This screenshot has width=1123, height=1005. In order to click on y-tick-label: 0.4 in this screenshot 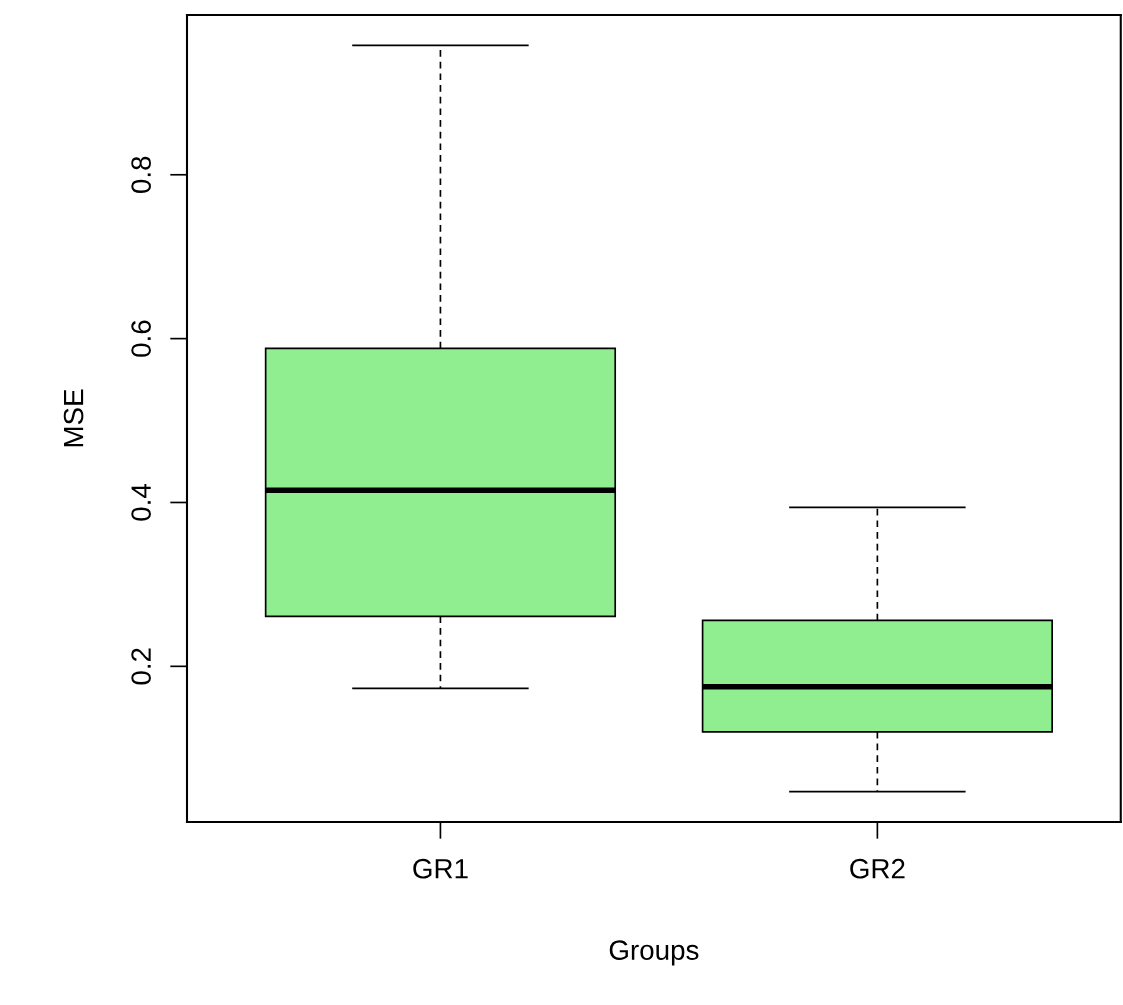, I will do `click(141, 502)`.